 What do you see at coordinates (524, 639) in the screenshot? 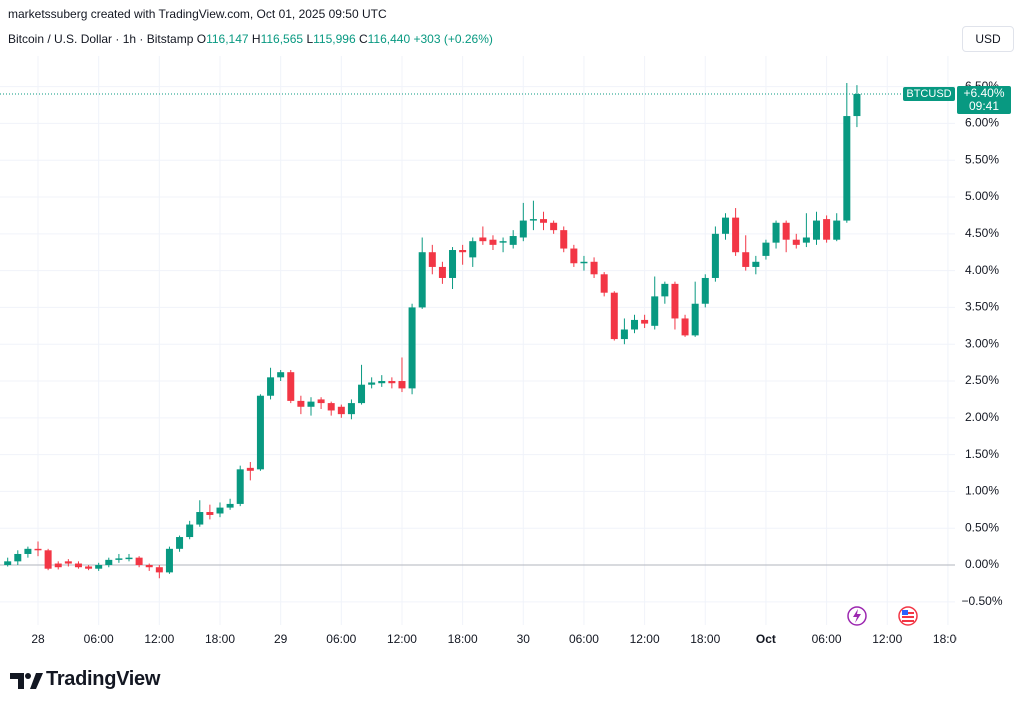
I see `x-tick-label: 30` at bounding box center [524, 639].